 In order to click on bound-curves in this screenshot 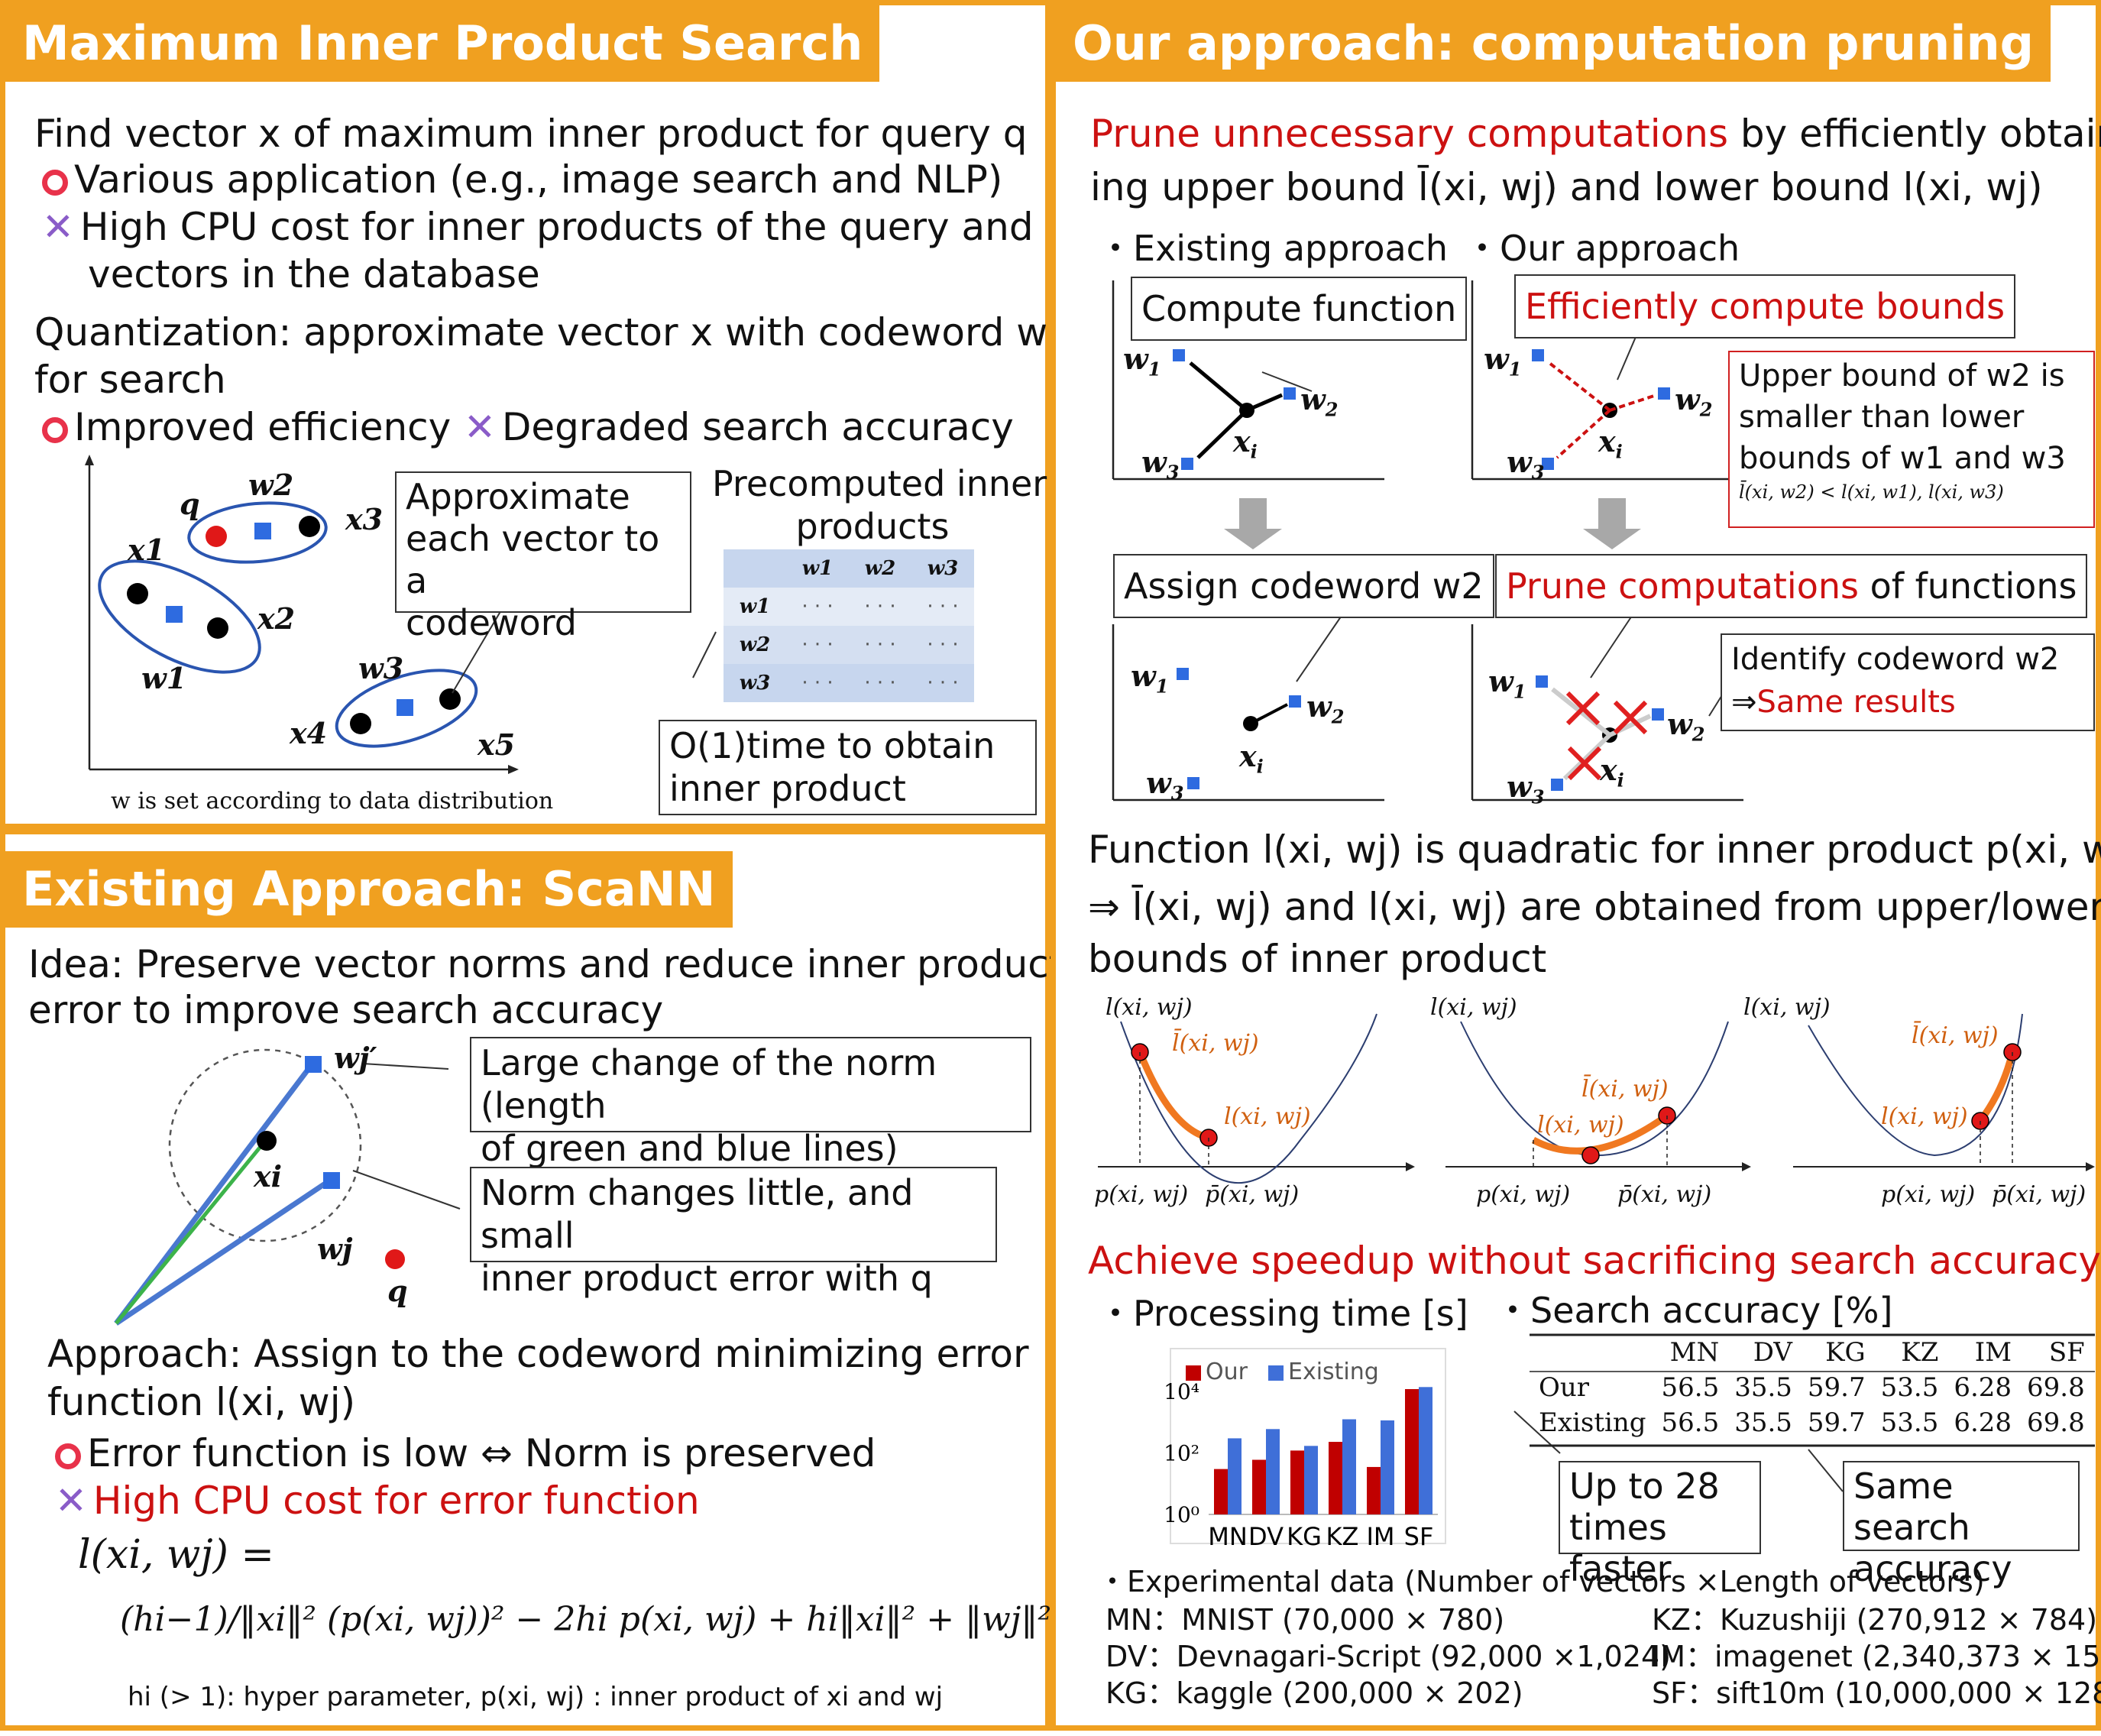, I will do `click(1596, 1098)`.